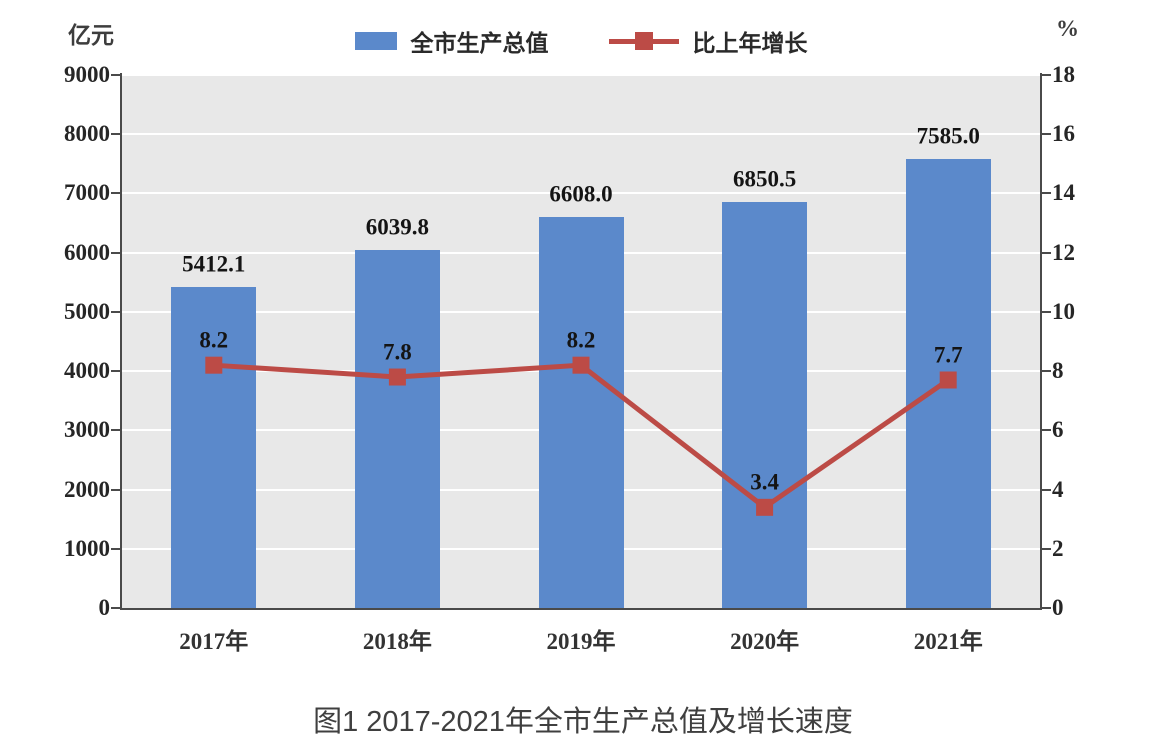 The height and width of the screenshot is (756, 1166). Describe the element at coordinates (1041, 341) in the screenshot. I see `right-axis-line` at that location.